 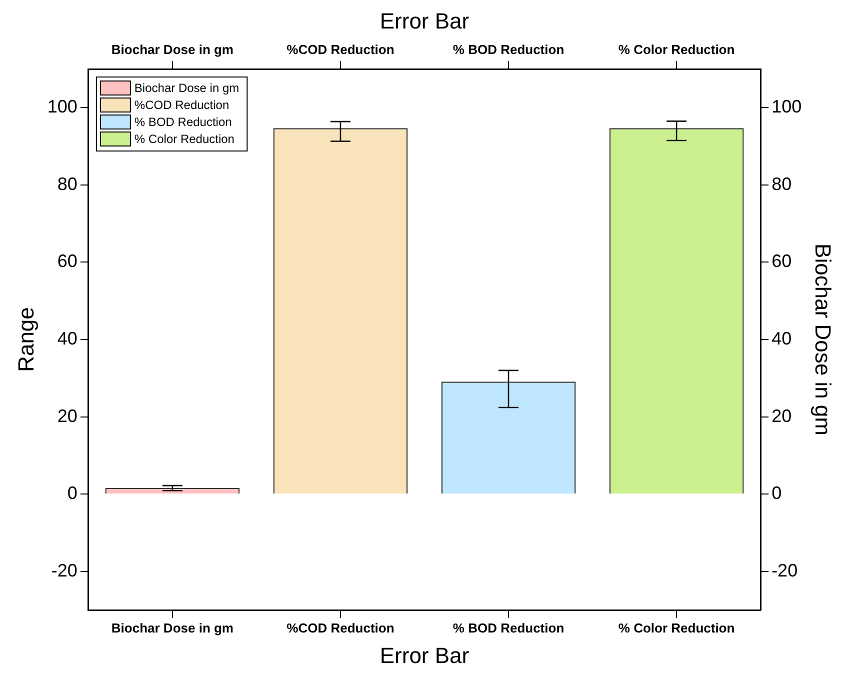 I want to click on legend-label: % BOD Reduction, so click(x=183, y=121).